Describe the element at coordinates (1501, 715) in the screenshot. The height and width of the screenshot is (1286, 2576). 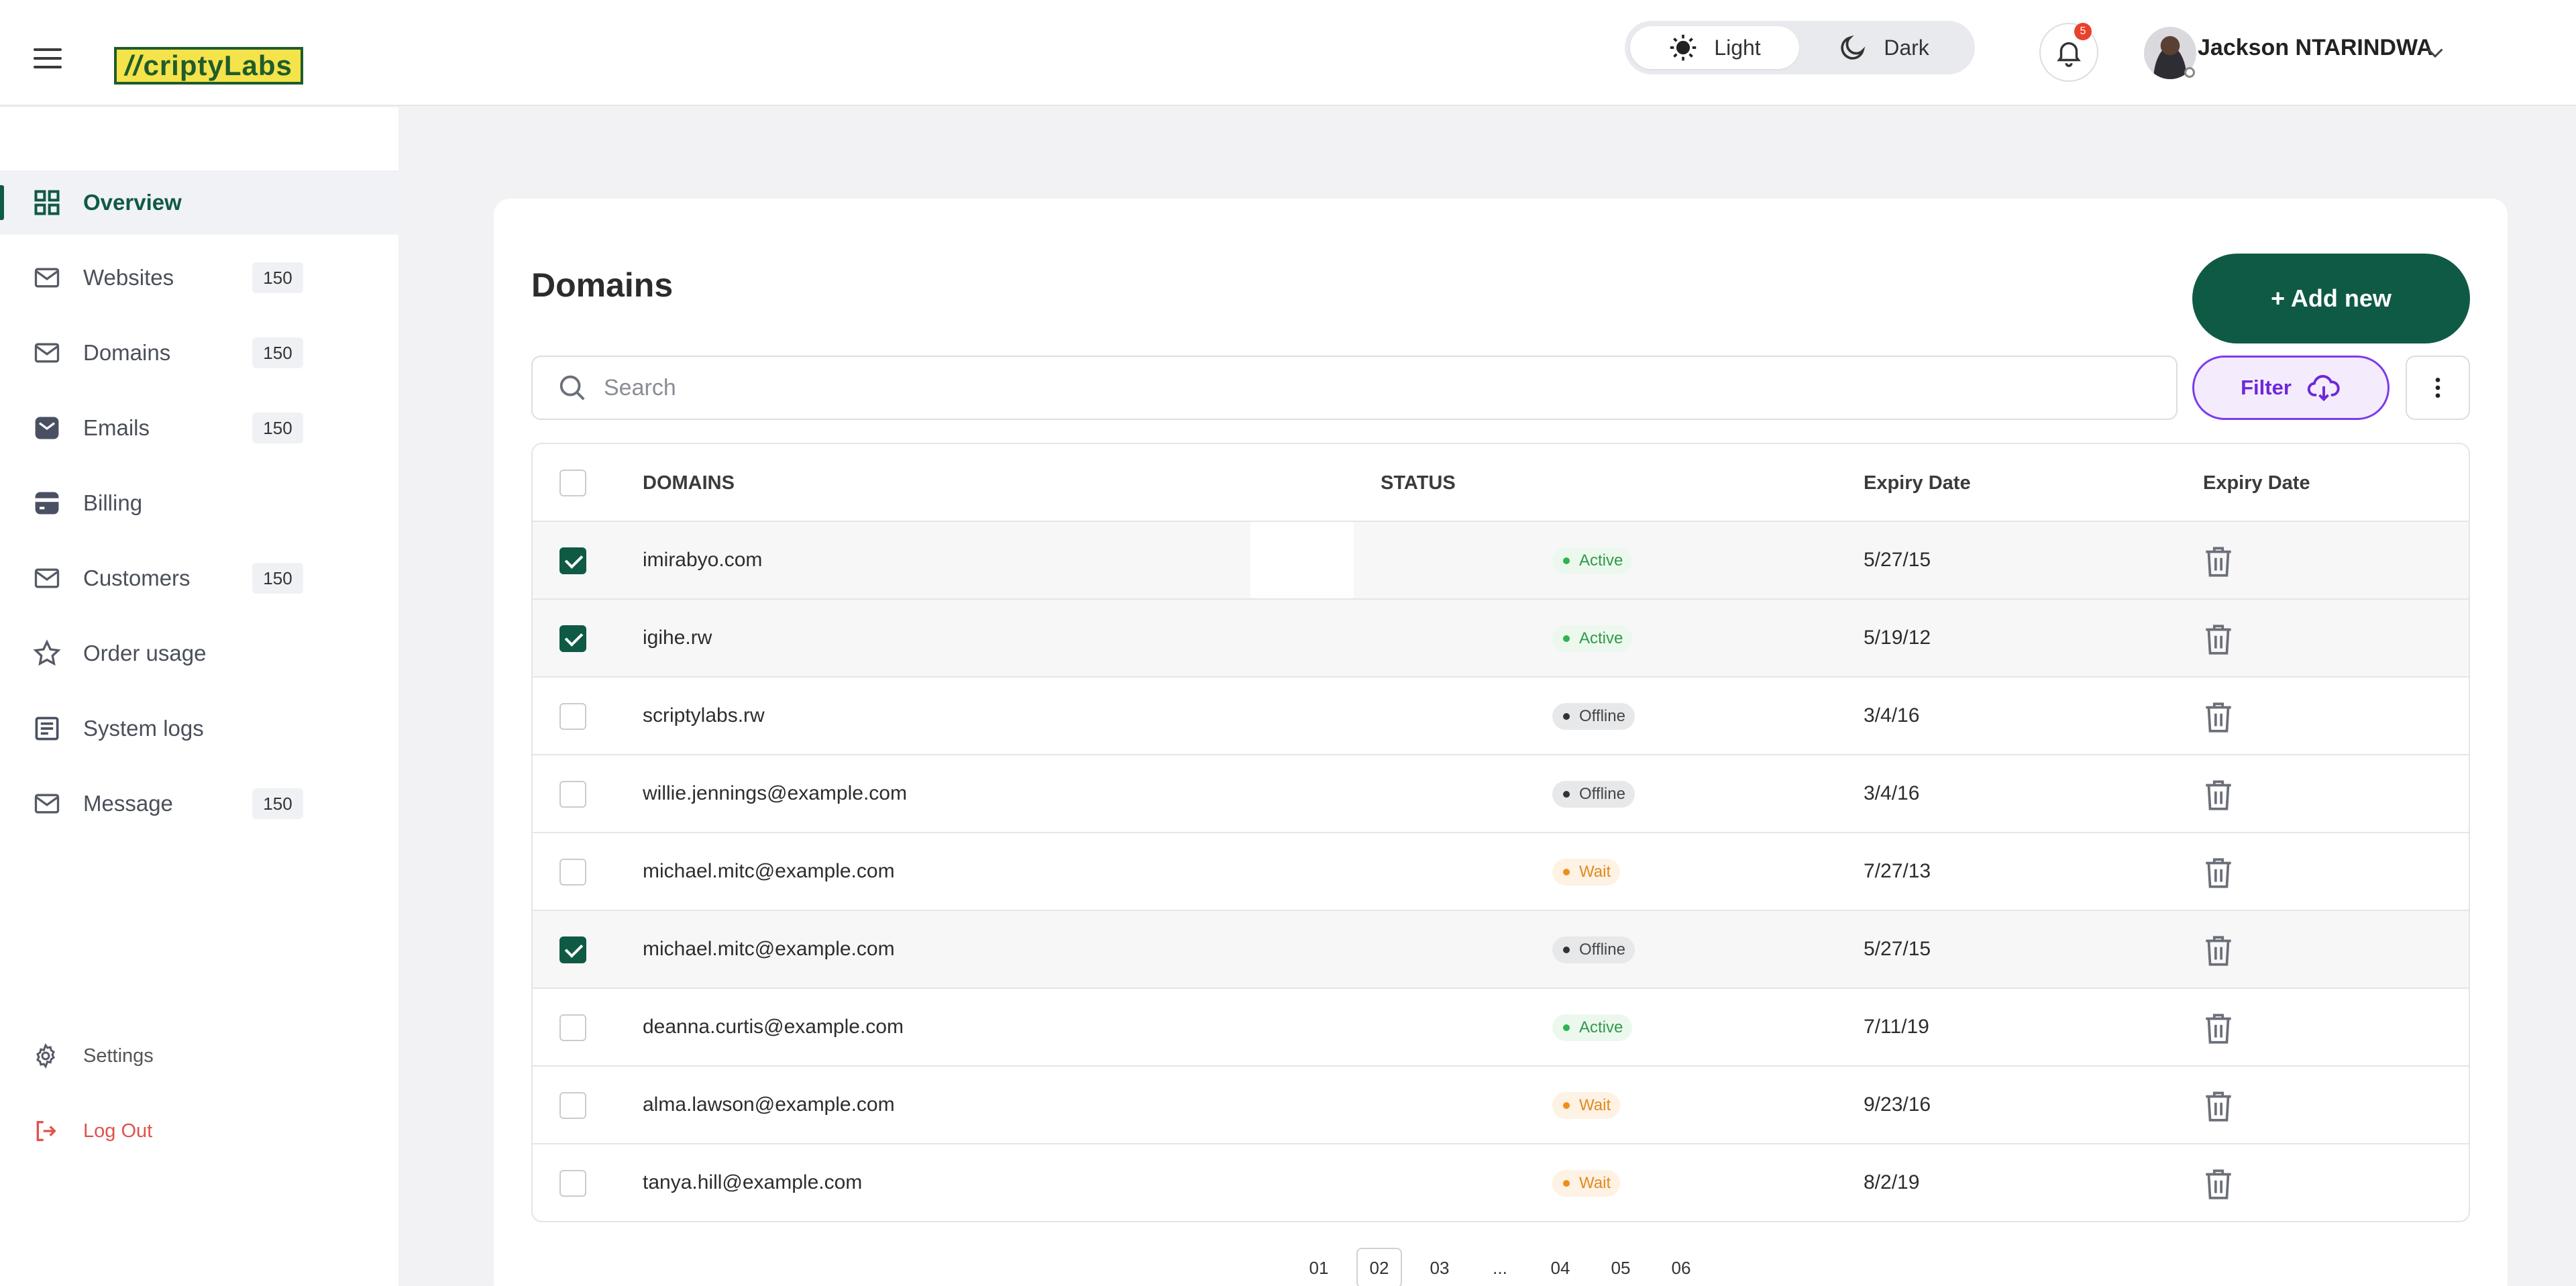
I see `table-row: scriptylabs.rw Offline 3/4/16` at that location.